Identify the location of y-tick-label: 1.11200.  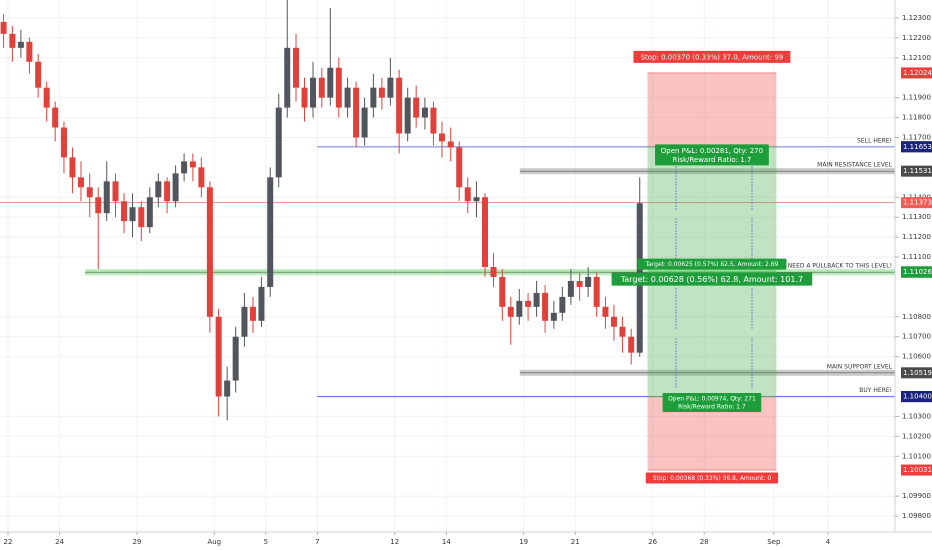
(916, 237).